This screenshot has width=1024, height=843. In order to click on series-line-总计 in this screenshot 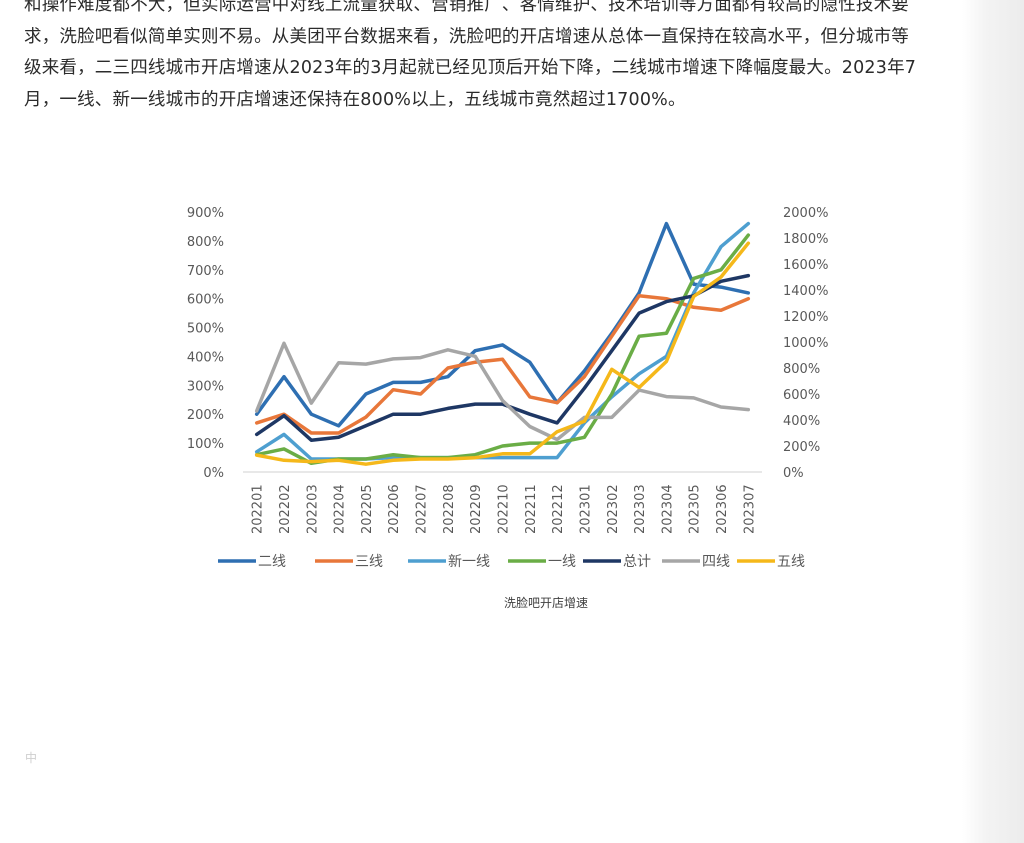, I will do `click(502, 357)`.